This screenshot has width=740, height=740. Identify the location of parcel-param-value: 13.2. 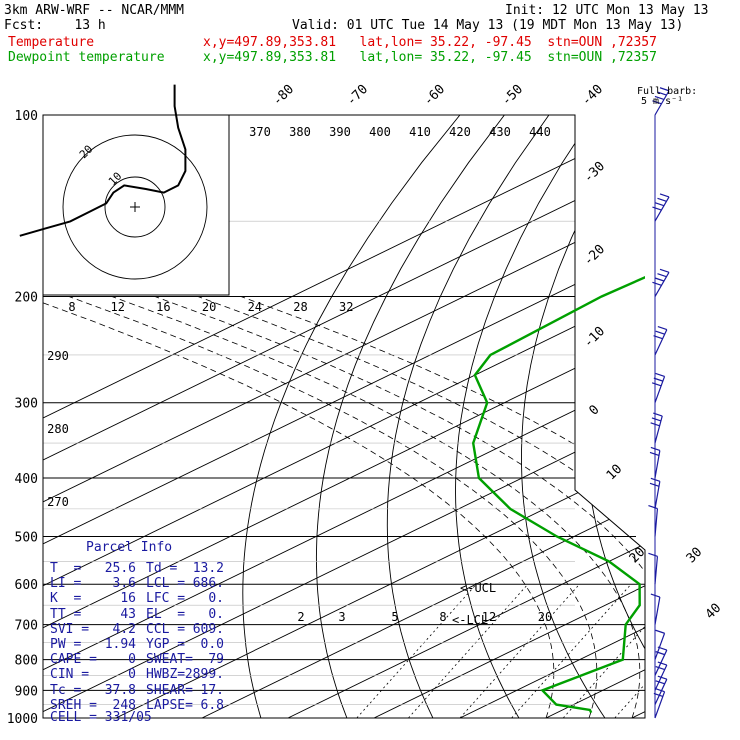
(208, 568).